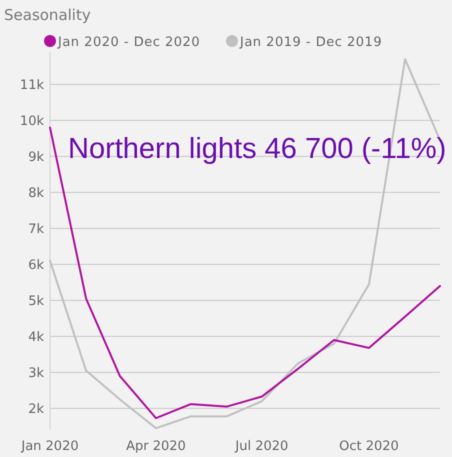 This screenshot has width=452, height=457. I want to click on chart-title: Seasonality, so click(47, 15).